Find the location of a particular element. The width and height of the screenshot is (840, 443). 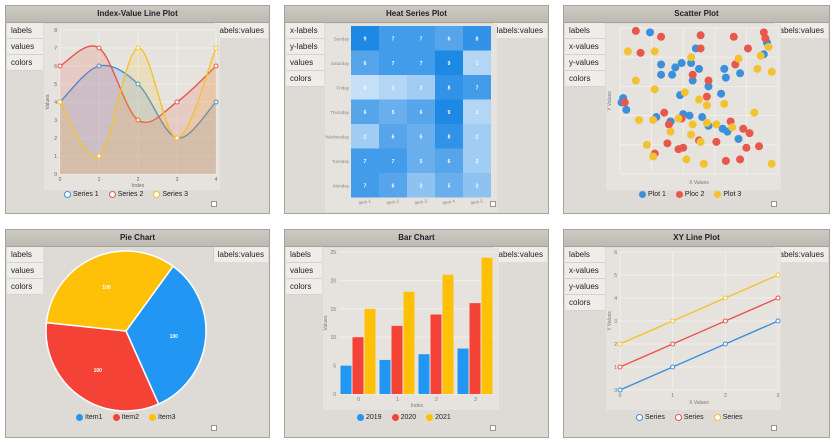

legend: Item1 Item2 Item3 is located at coordinates (126, 417).